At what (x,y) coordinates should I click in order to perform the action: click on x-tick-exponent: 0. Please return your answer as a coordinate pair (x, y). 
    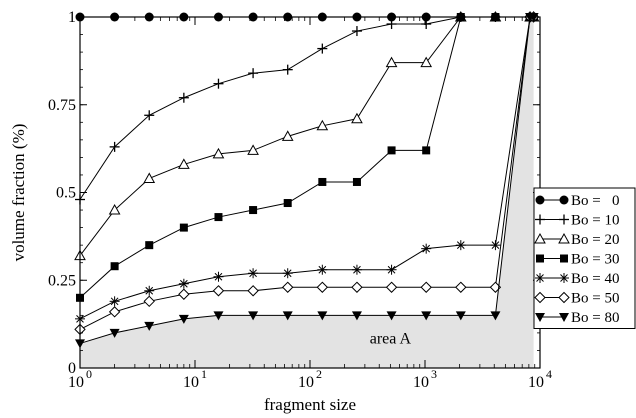
    Looking at the image, I should click on (89, 374).